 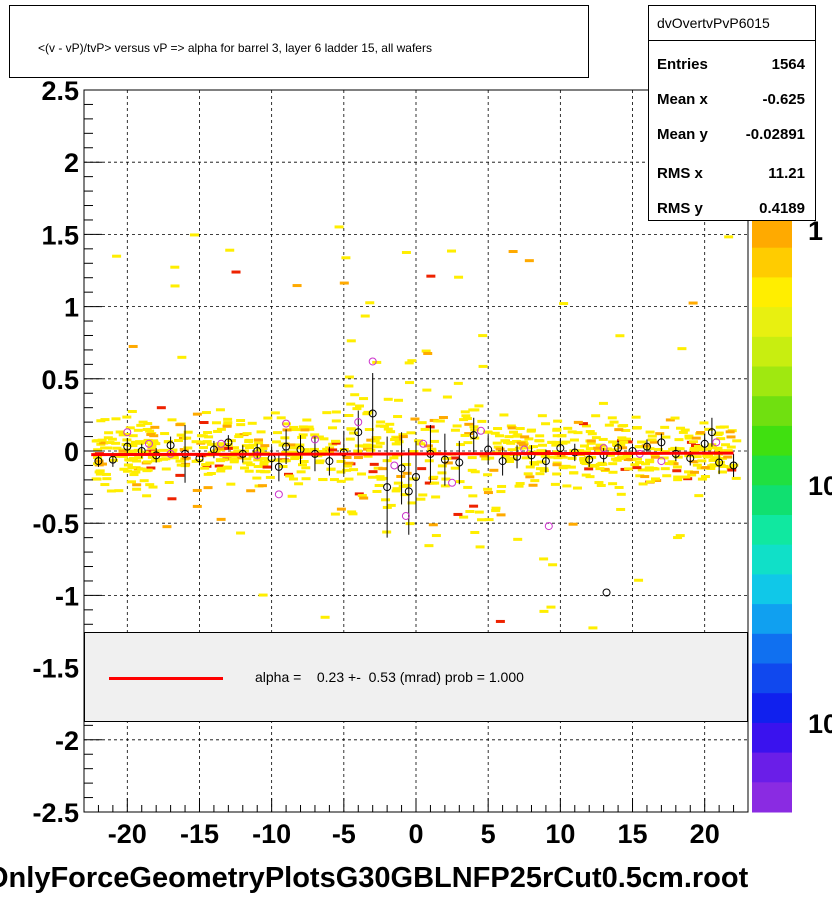 What do you see at coordinates (416, 677) in the screenshot?
I see `fit-legend: alpha = 0.23 +- 0.53 (mrad) prob = 1.000` at bounding box center [416, 677].